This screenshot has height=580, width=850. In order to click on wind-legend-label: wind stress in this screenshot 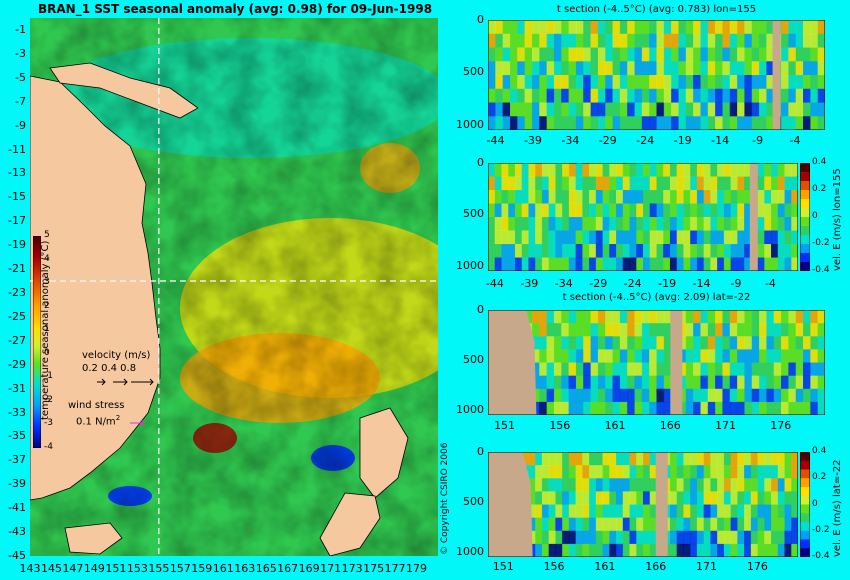, I will do `click(96, 405)`.